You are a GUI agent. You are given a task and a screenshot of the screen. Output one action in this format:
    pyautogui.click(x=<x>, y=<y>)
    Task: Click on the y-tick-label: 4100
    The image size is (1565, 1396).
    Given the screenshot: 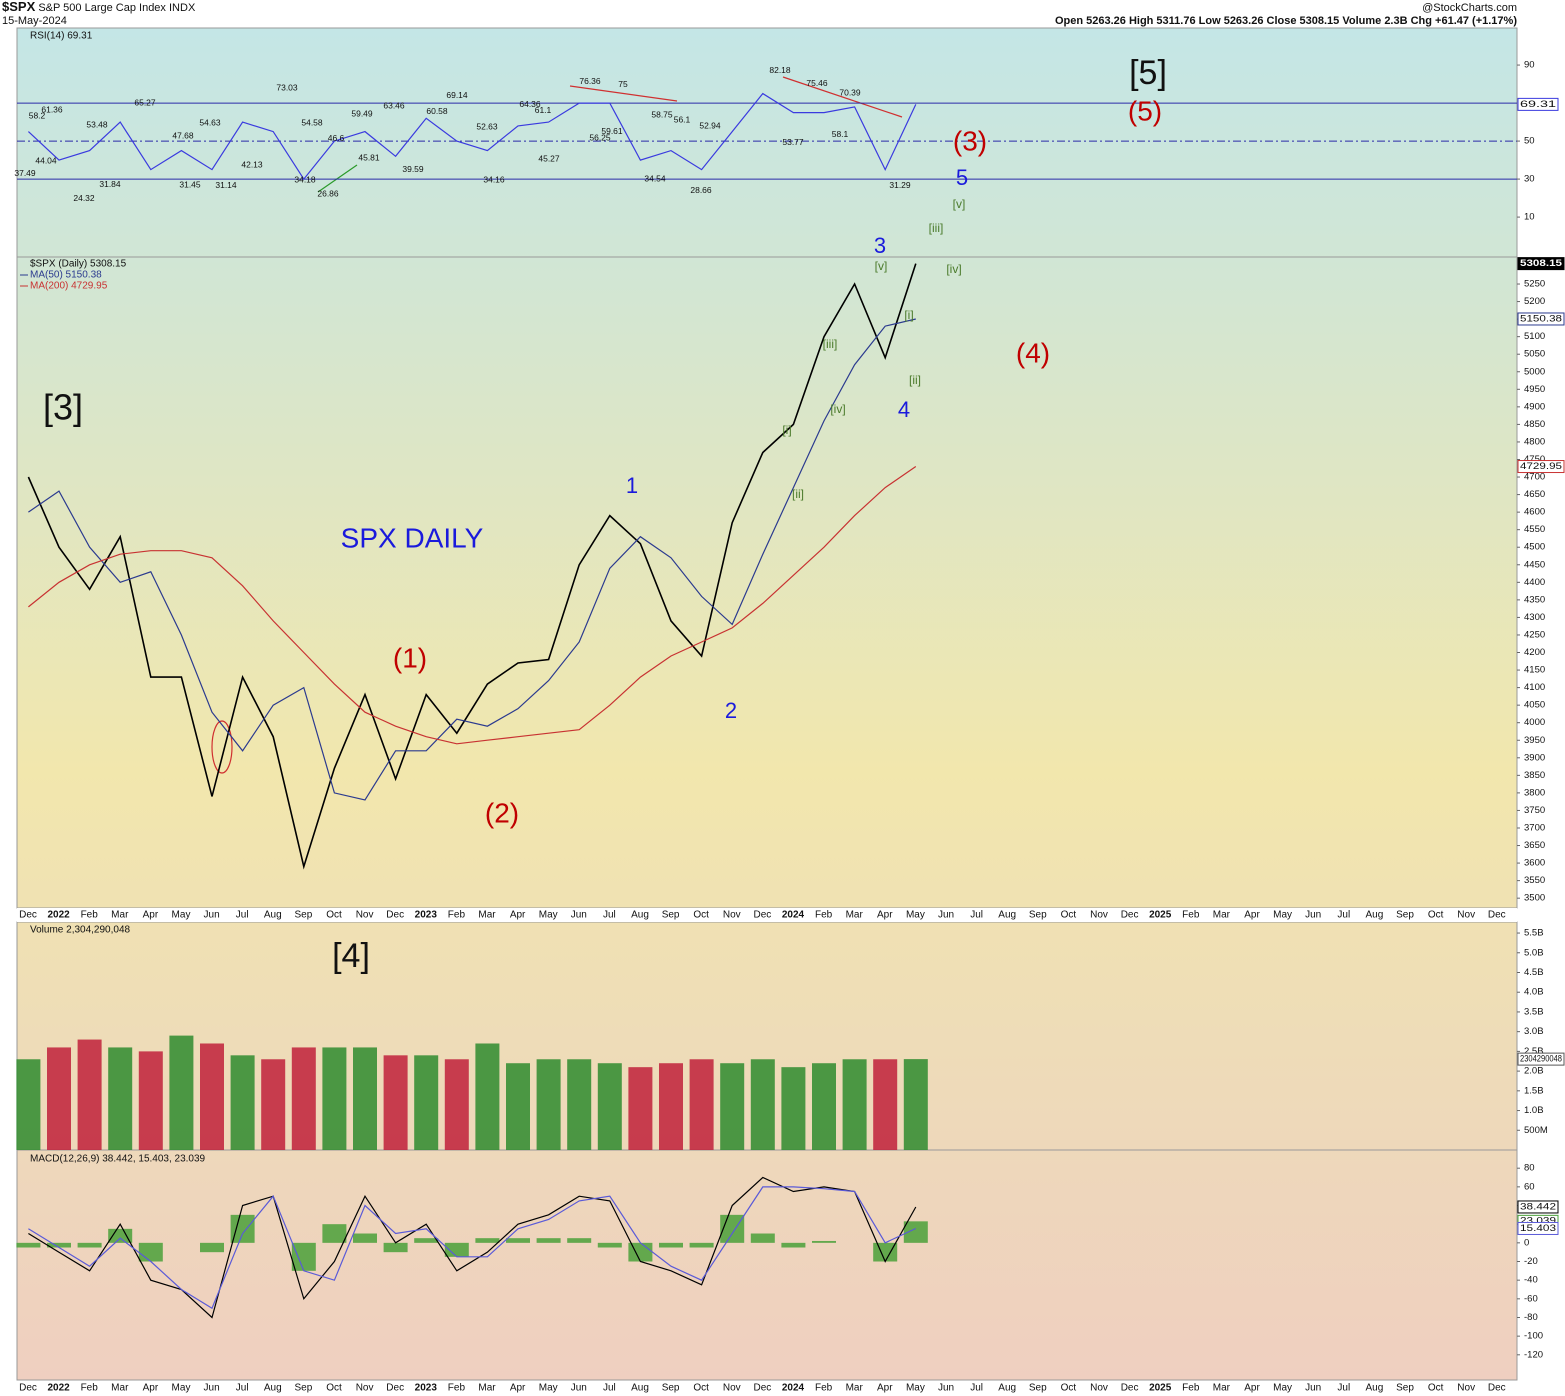 What is the action you would take?
    pyautogui.click(x=1534, y=687)
    